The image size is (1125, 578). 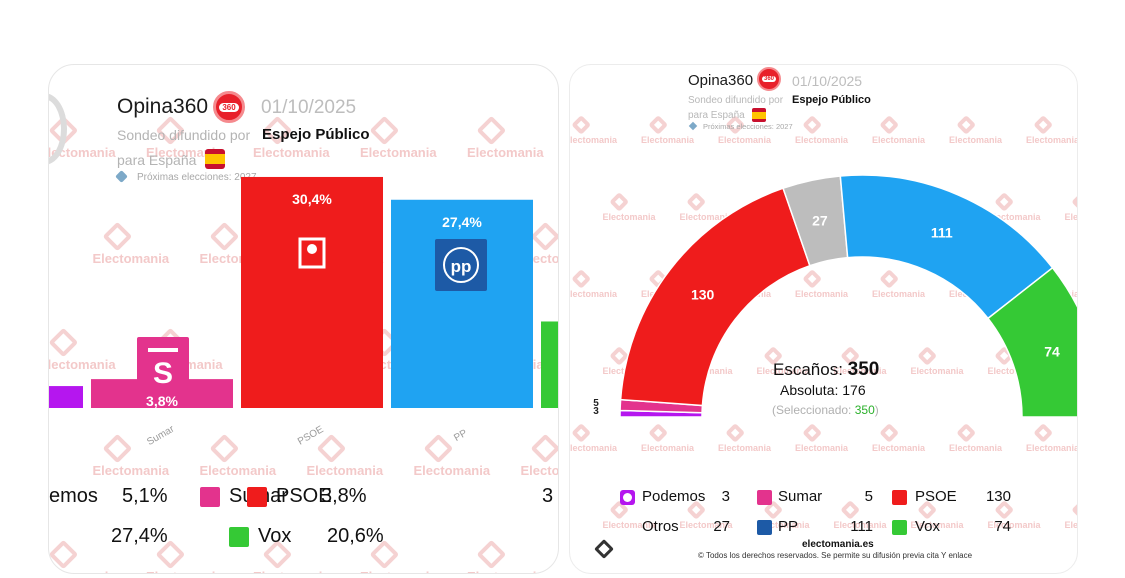 I want to click on x-tick-label: Sumar, so click(x=161, y=435).